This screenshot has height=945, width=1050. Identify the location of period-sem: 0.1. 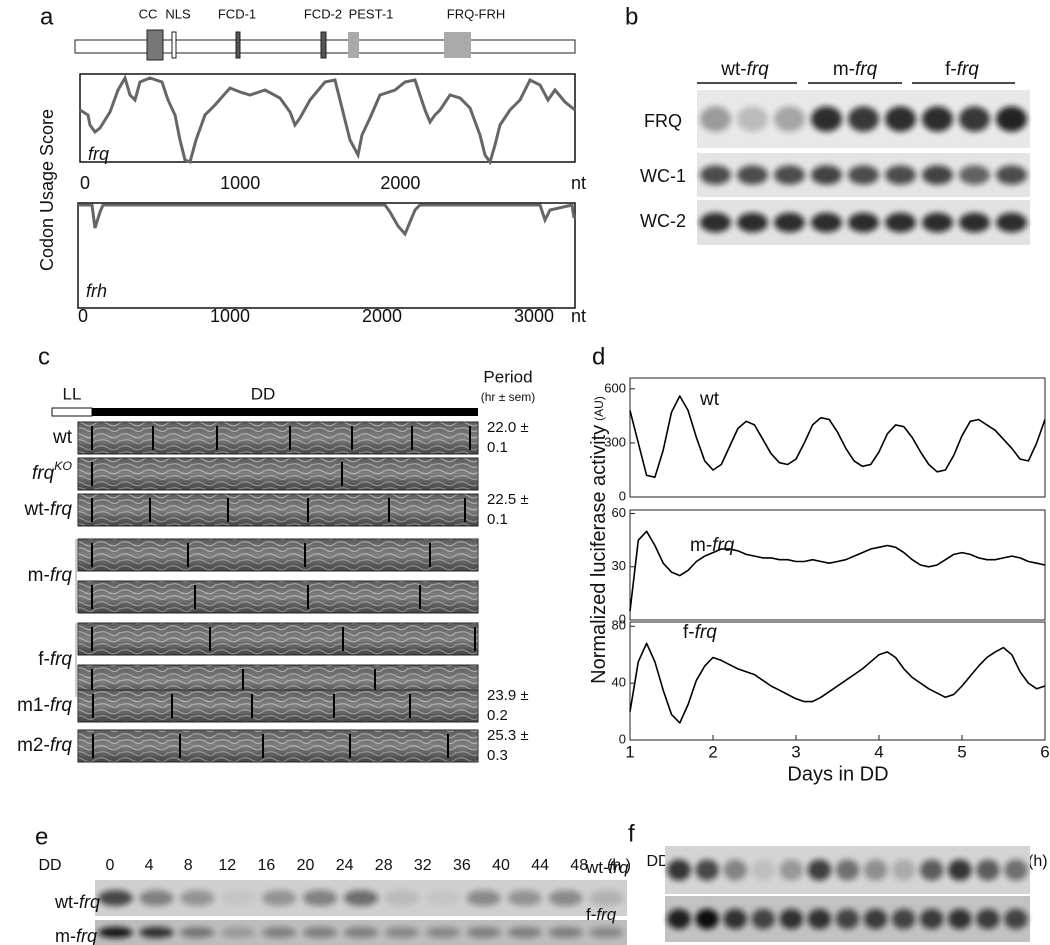
(497, 519).